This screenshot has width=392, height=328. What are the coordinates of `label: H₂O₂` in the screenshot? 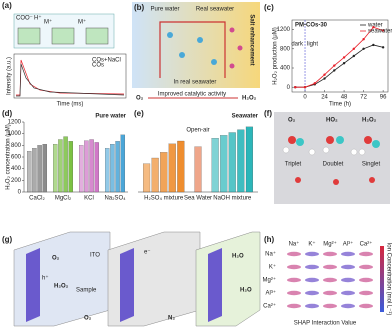 It's located at (249, 99).